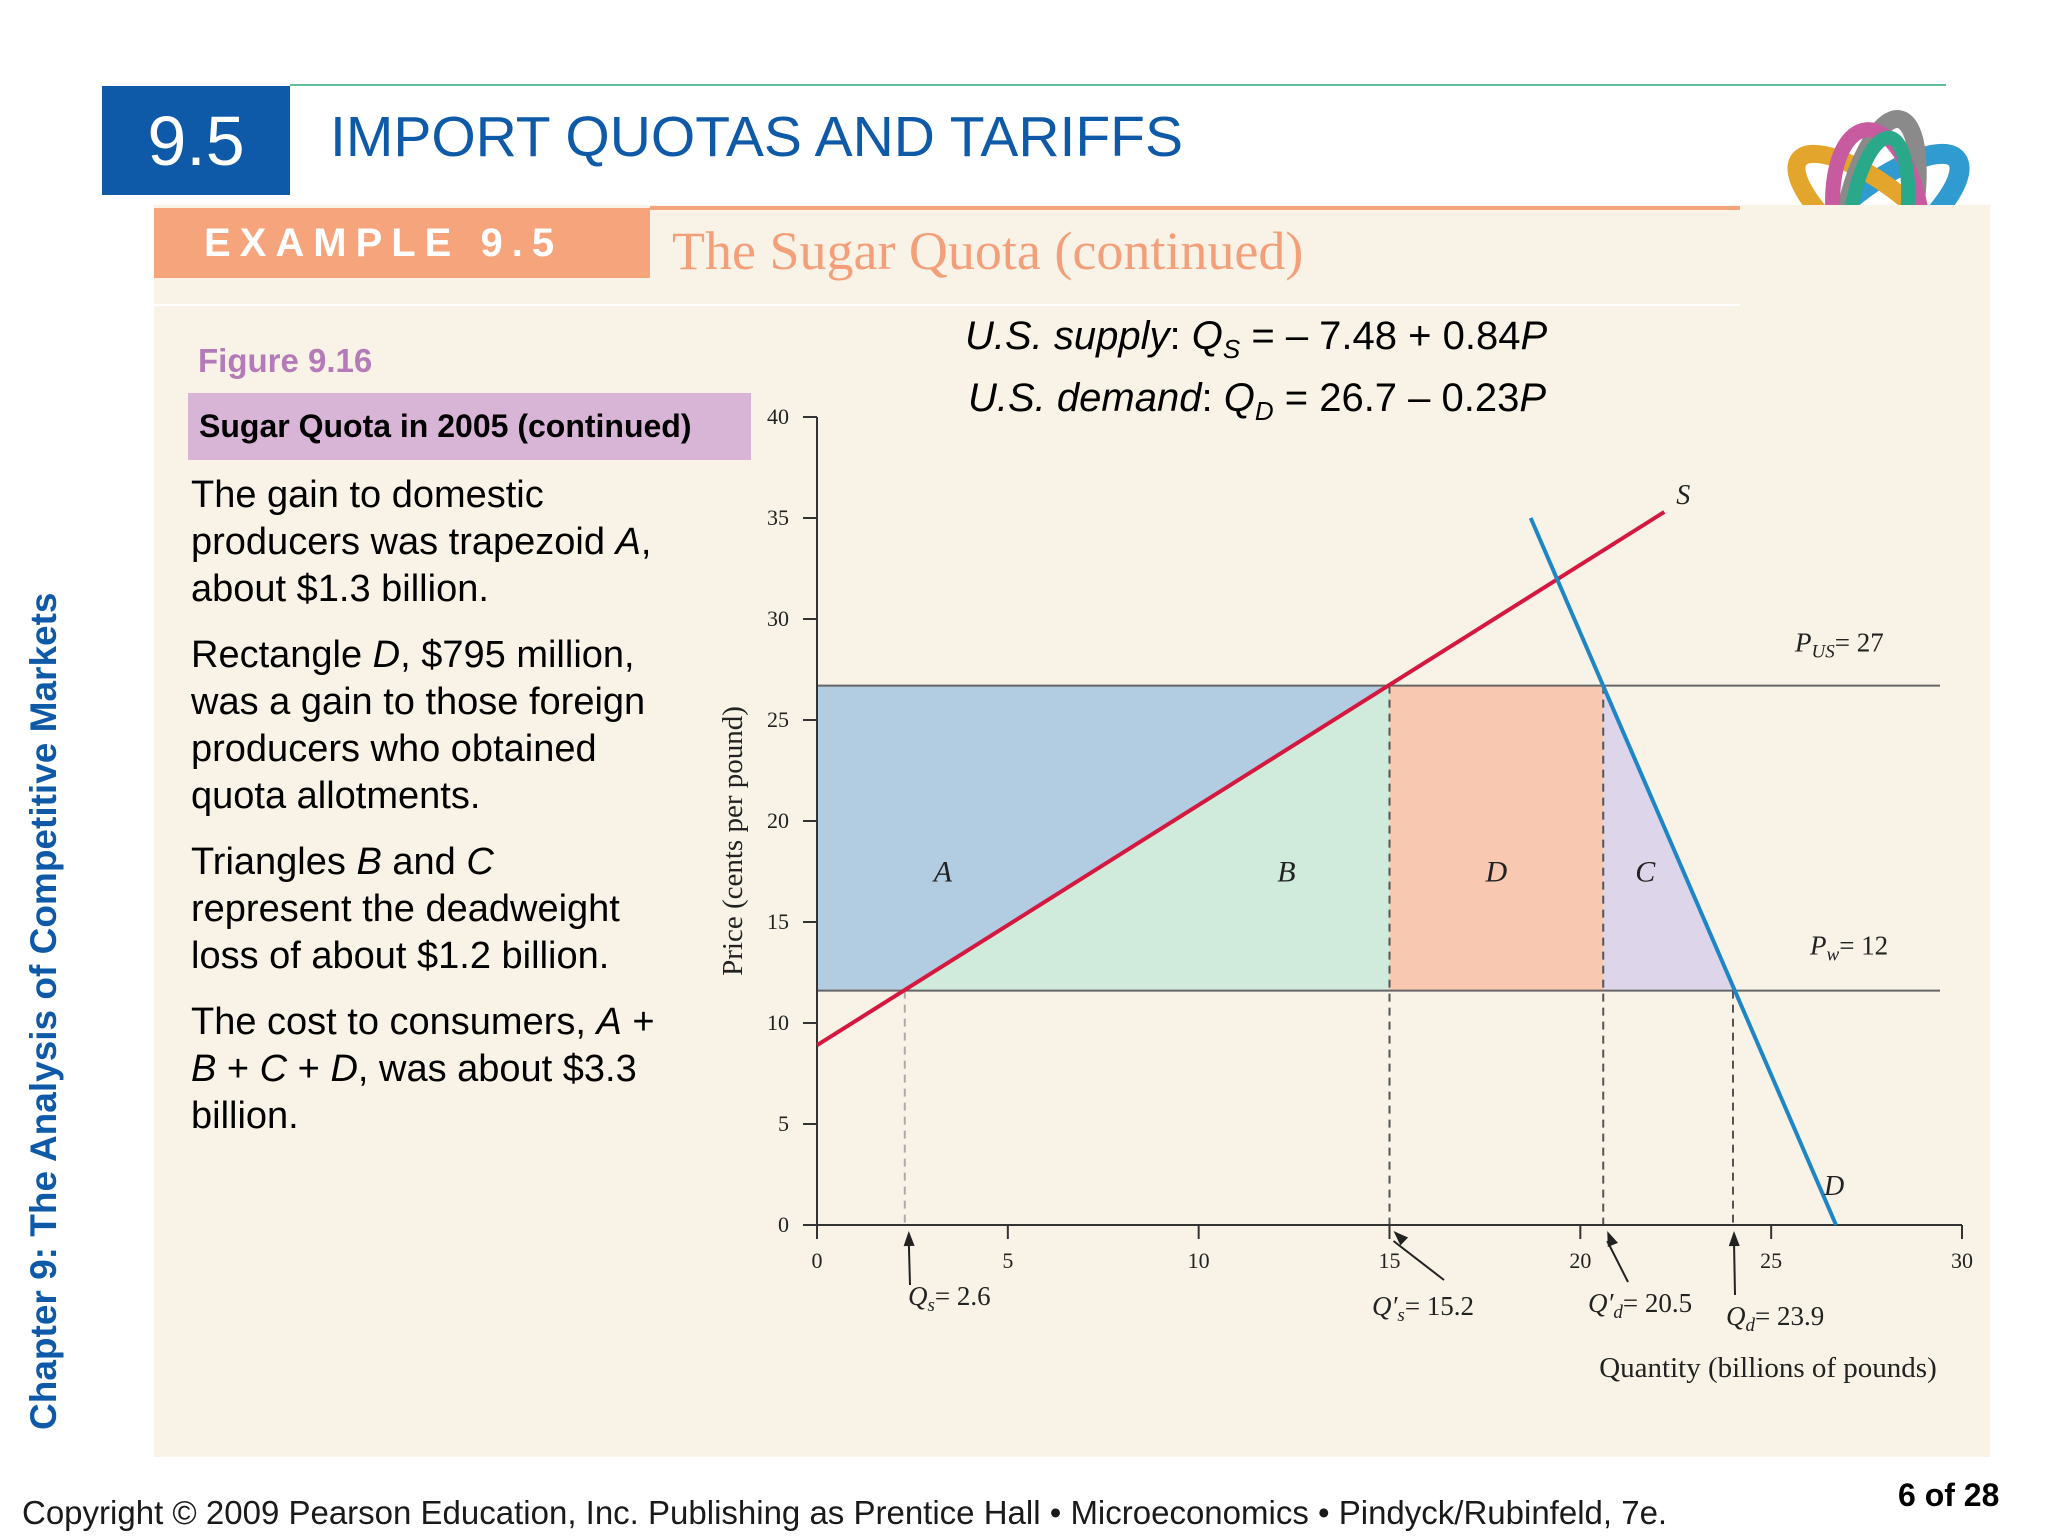 The image size is (2048, 1536). Describe the element at coordinates (783, 1123) in the screenshot. I see `y-tick-label: 5` at that location.